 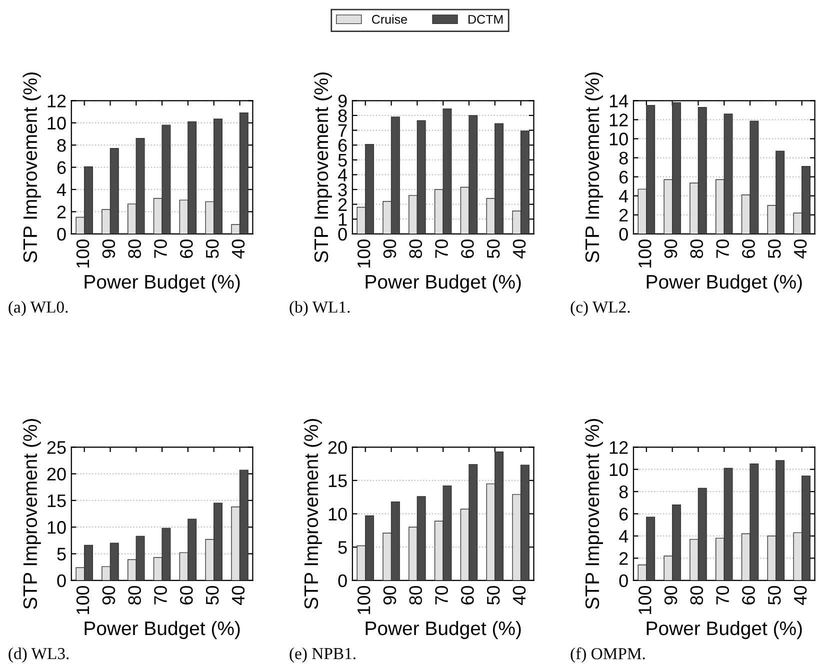 What do you see at coordinates (56, 447) in the screenshot?
I see `y-tick-label: 25` at bounding box center [56, 447].